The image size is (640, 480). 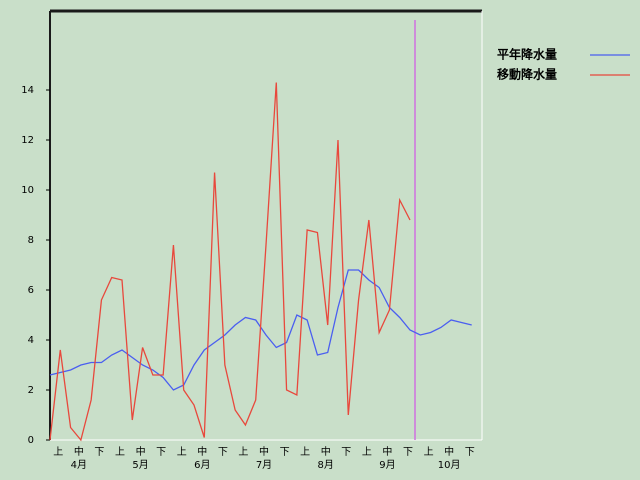 I want to click on month-label: 5月, so click(x=140, y=465).